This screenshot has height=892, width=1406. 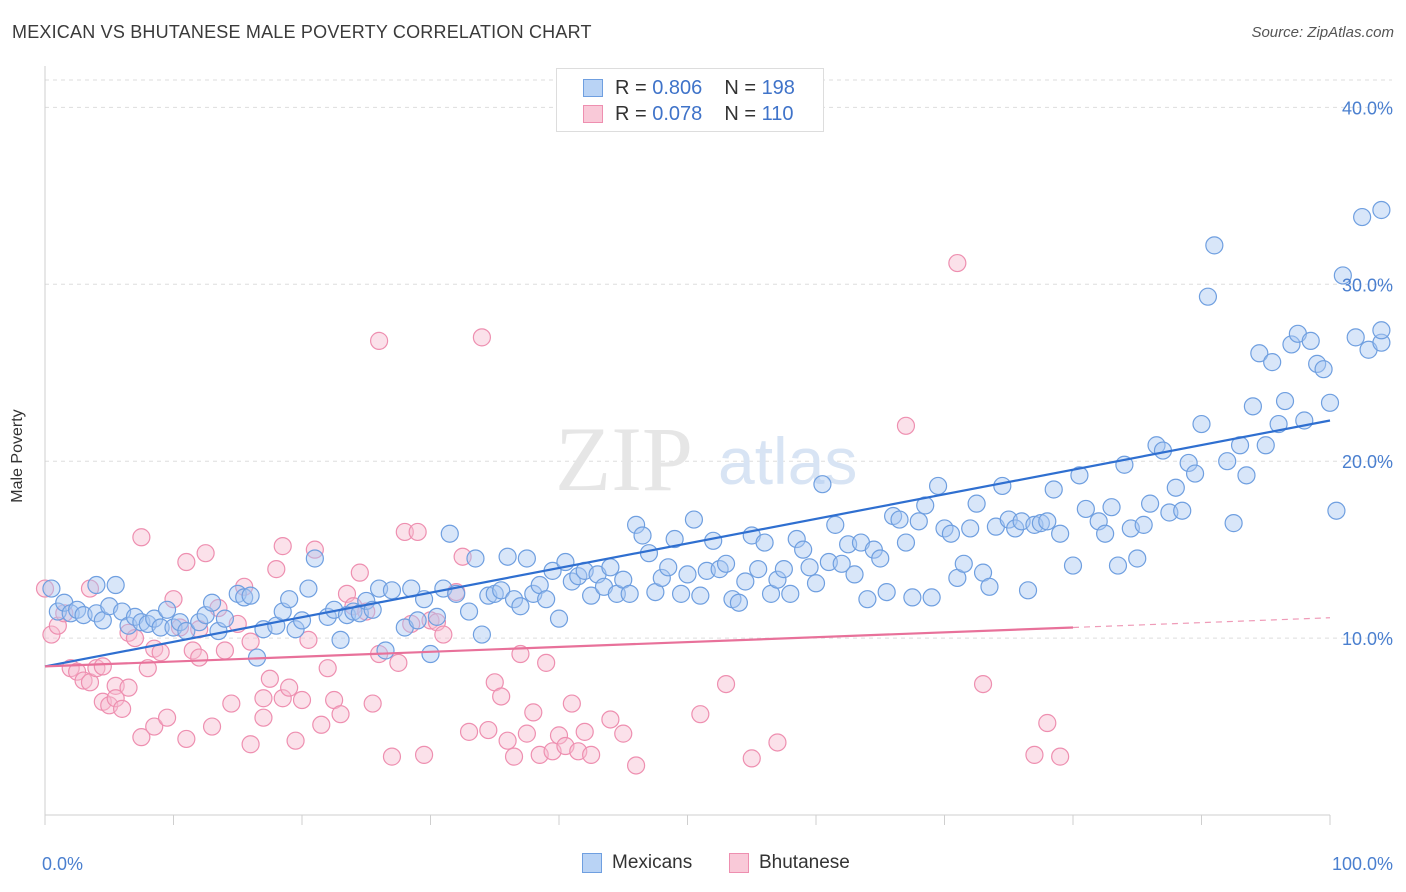 What do you see at coordinates (652, 862) in the screenshot?
I see `series-label-mexicans: Mexicans` at bounding box center [652, 862].